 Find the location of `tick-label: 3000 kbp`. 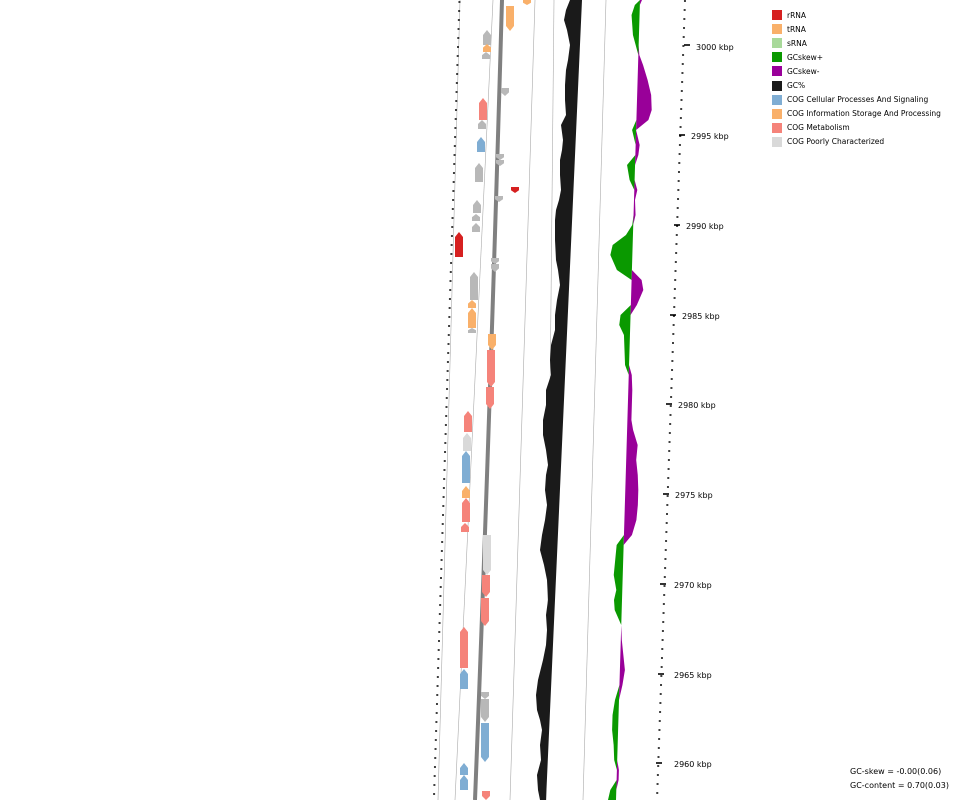

tick-label: 3000 kbp is located at coordinates (715, 47).